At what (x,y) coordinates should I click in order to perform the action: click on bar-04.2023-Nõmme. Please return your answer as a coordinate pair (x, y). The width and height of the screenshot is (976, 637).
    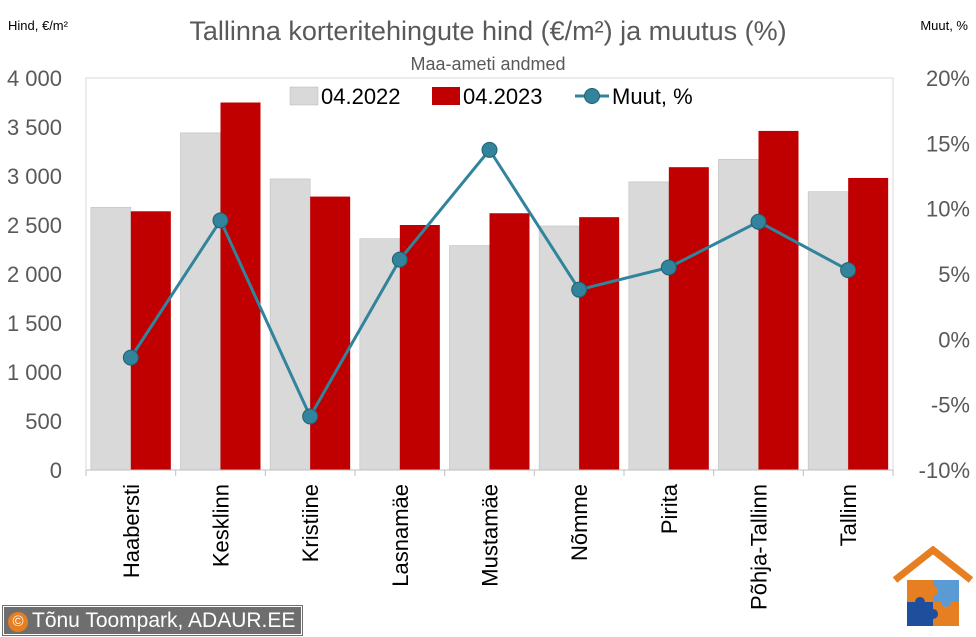
    Looking at the image, I should click on (599, 343).